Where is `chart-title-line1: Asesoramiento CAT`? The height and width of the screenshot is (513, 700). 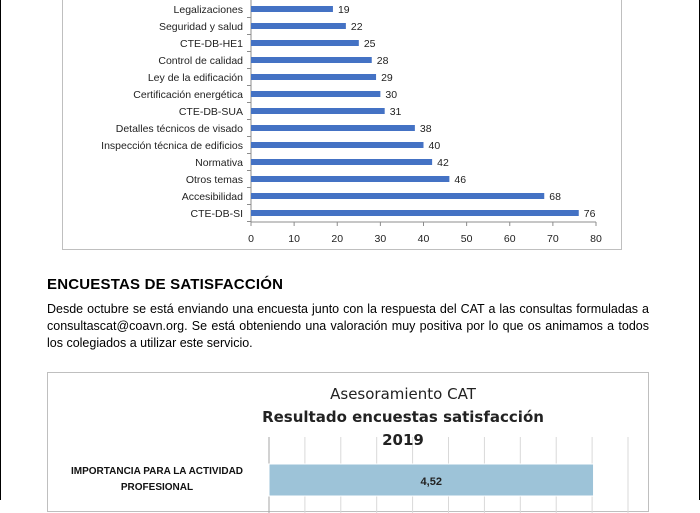
chart-title-line1: Asesoramiento CAT is located at coordinates (403, 394).